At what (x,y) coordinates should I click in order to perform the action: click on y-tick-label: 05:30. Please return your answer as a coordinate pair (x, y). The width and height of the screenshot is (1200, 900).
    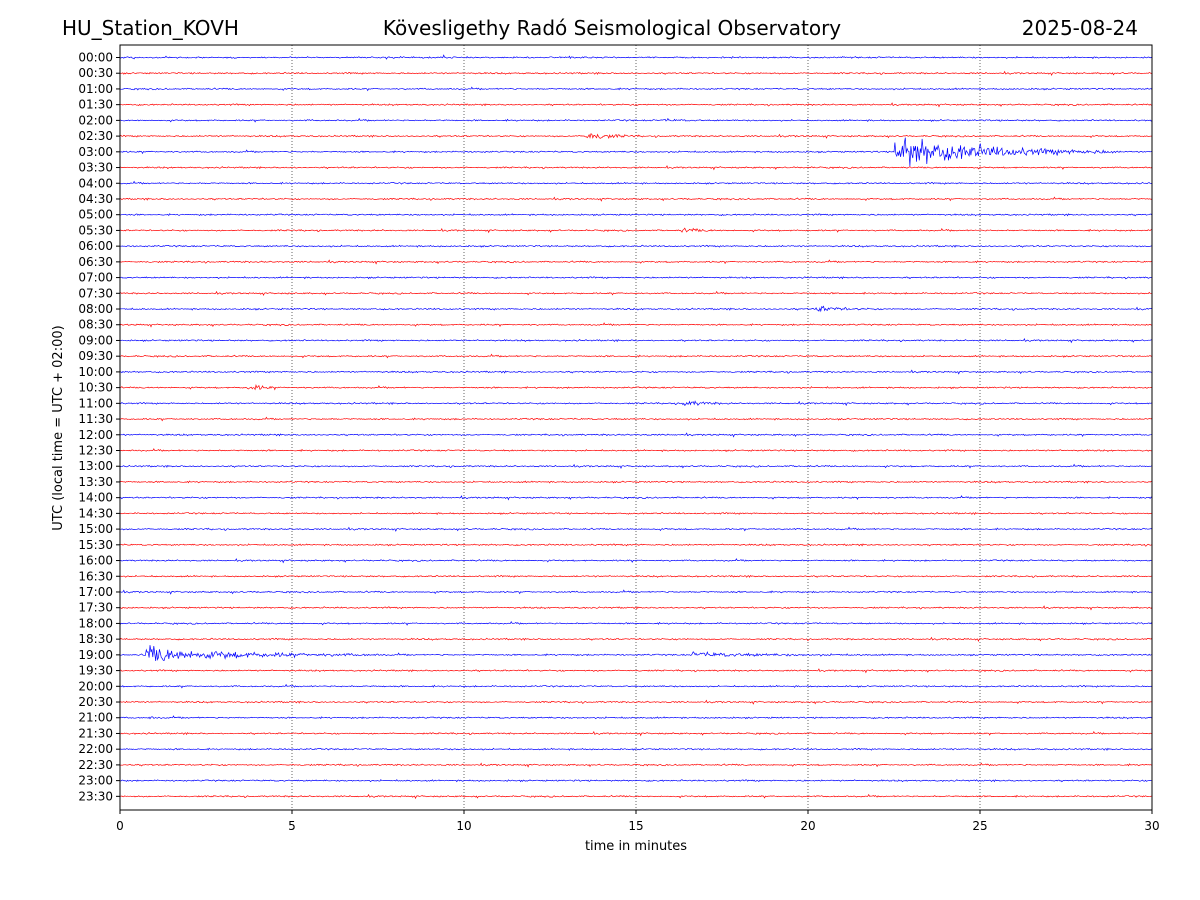
    Looking at the image, I should click on (95, 230).